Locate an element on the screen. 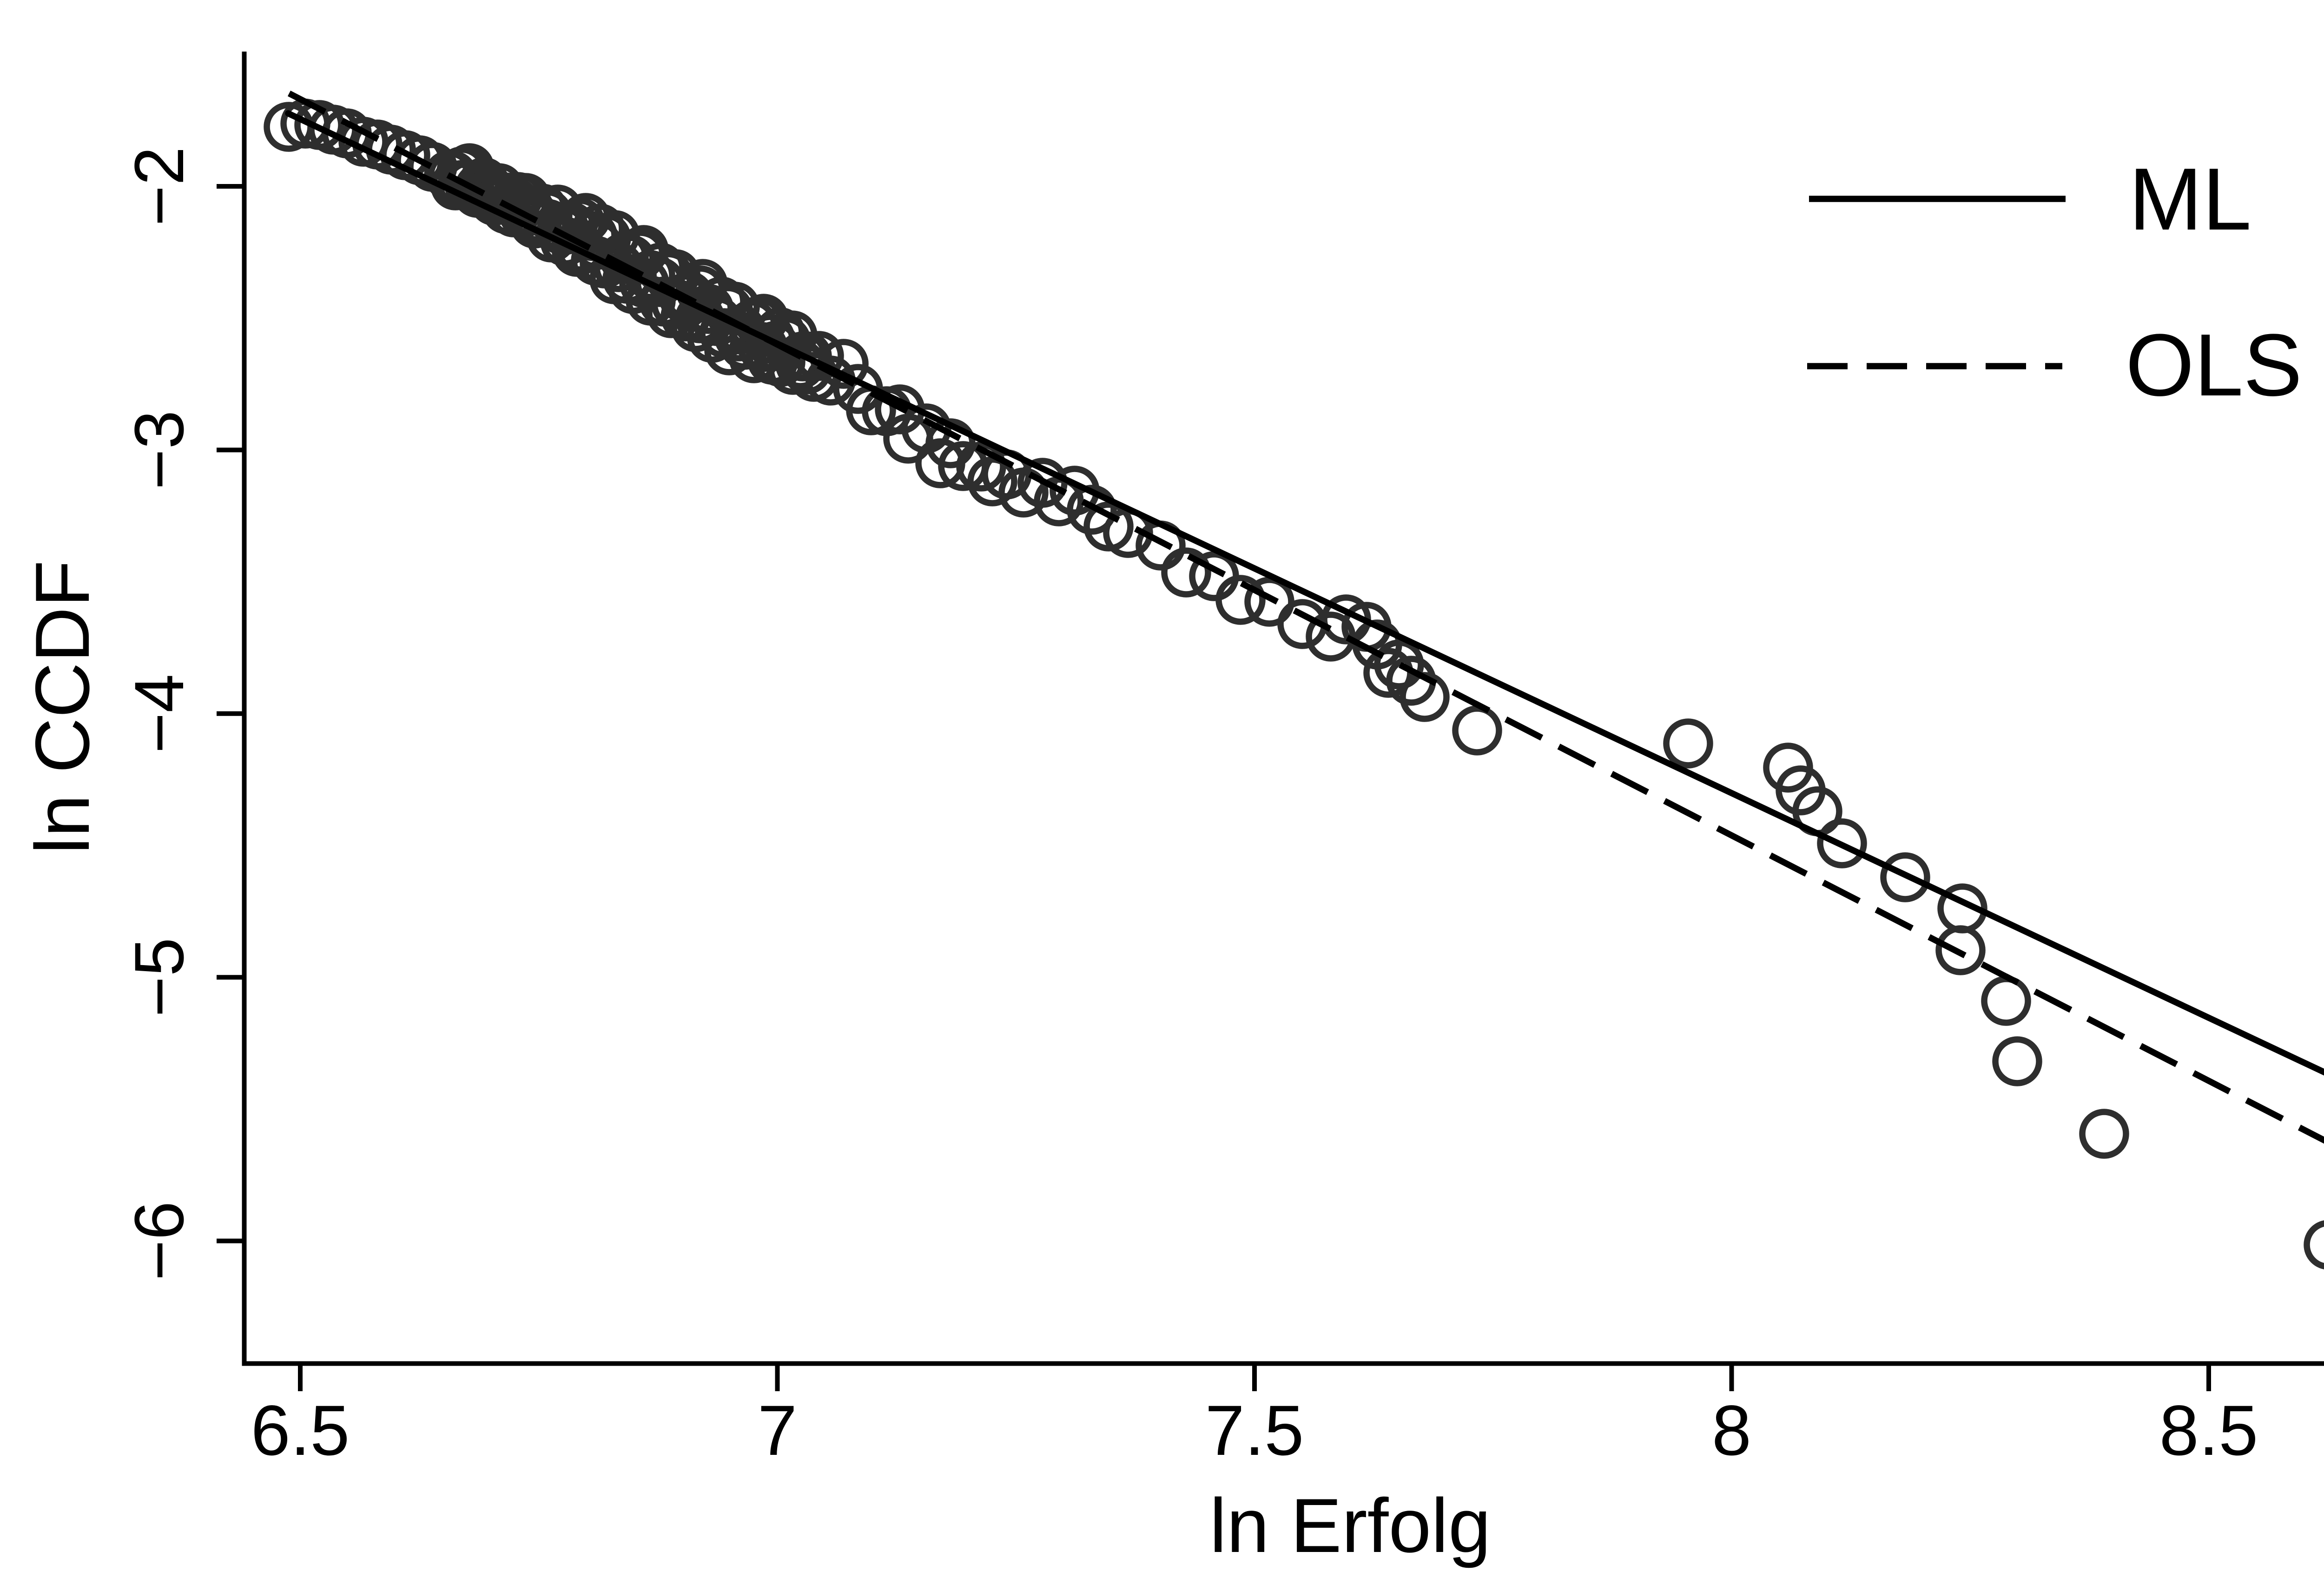  svg-text: ln Erfolg is located at coordinates (1350, 1525).